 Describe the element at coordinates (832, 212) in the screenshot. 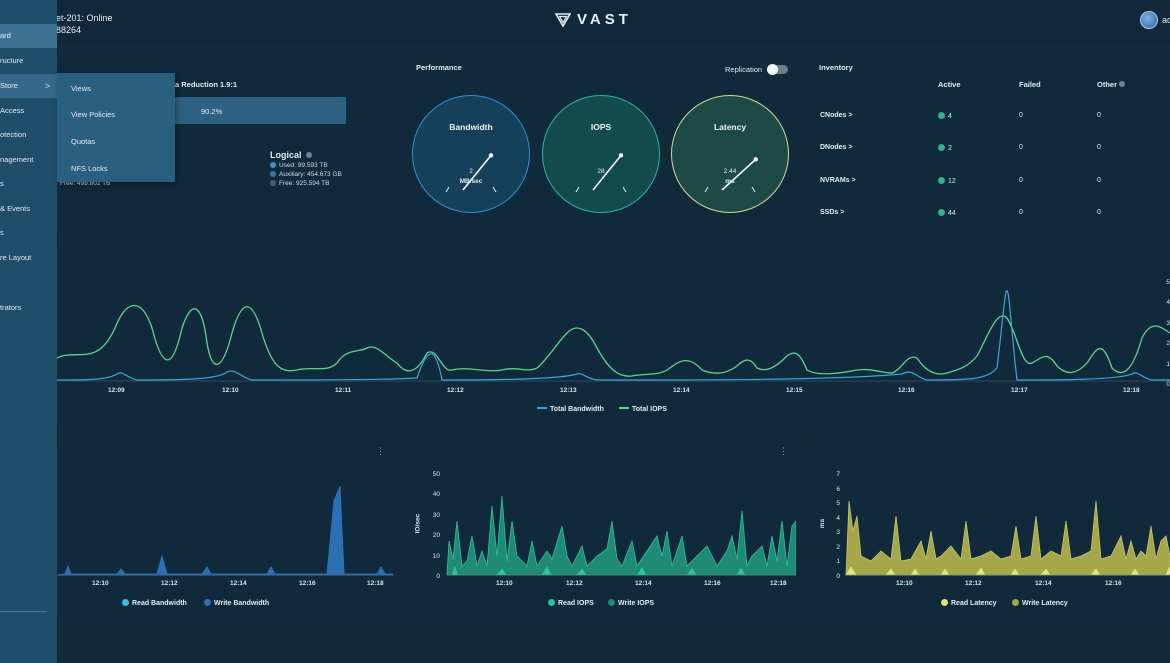

I see `inventory-link-3: SSDs >` at that location.